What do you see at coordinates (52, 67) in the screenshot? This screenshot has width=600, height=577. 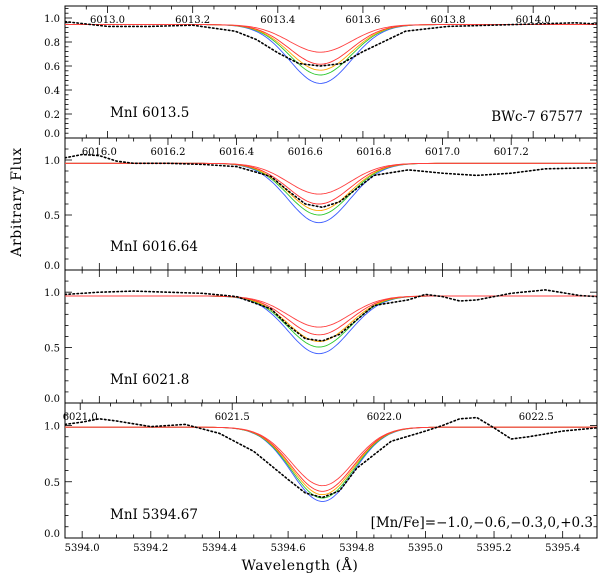 I see `y-tick-label: 0.6` at bounding box center [52, 67].